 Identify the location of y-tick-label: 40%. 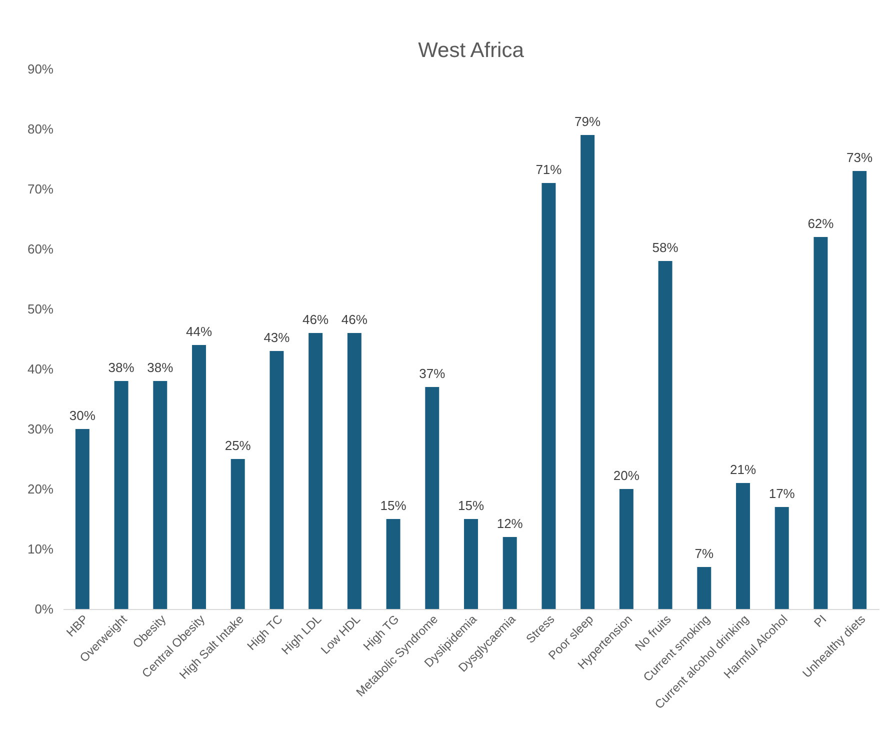
(40, 369).